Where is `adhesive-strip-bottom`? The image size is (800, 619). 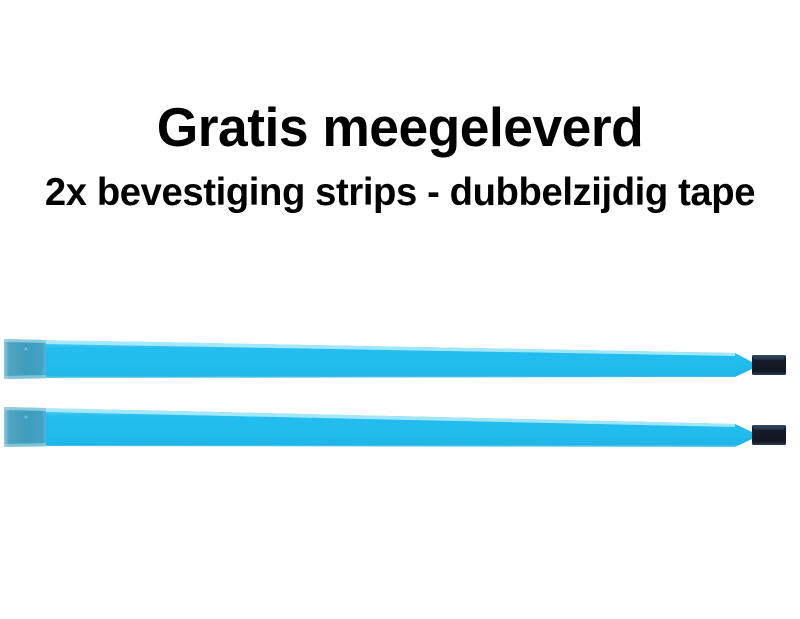
adhesive-strip-bottom is located at coordinates (400, 429).